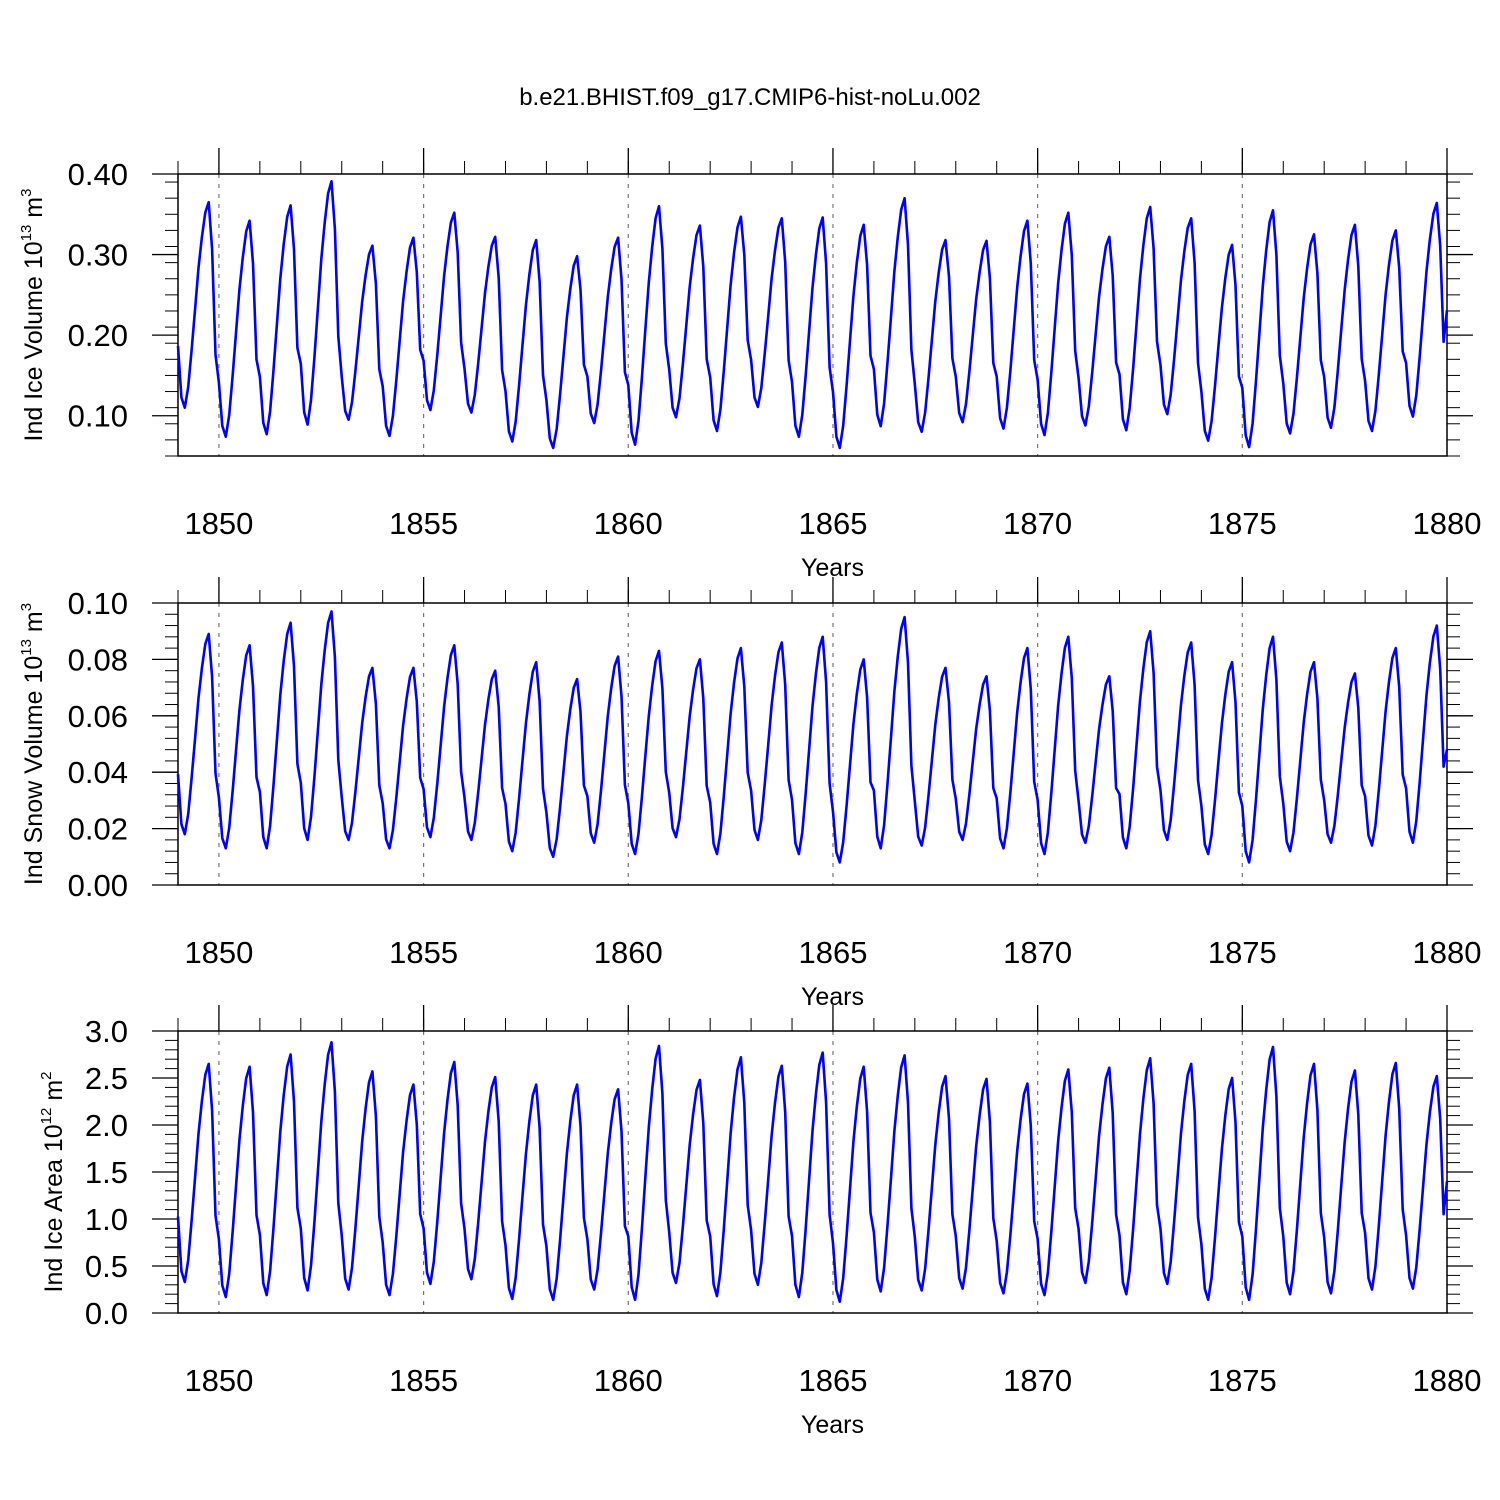  What do you see at coordinates (106, 1031) in the screenshot?
I see `y-tick-label: 3.0` at bounding box center [106, 1031].